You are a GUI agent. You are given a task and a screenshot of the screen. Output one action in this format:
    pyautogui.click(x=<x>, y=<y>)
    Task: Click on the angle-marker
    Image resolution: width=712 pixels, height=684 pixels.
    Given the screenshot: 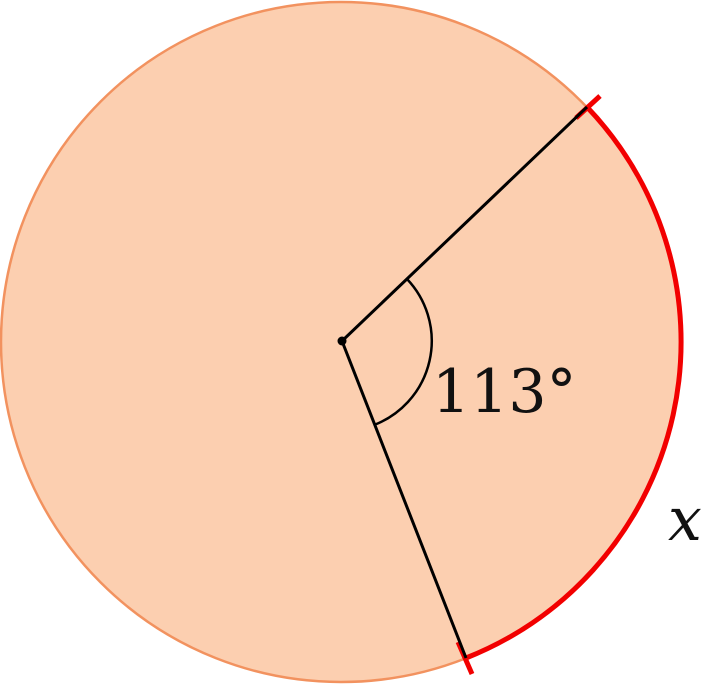 What is the action you would take?
    pyautogui.click(x=403, y=352)
    